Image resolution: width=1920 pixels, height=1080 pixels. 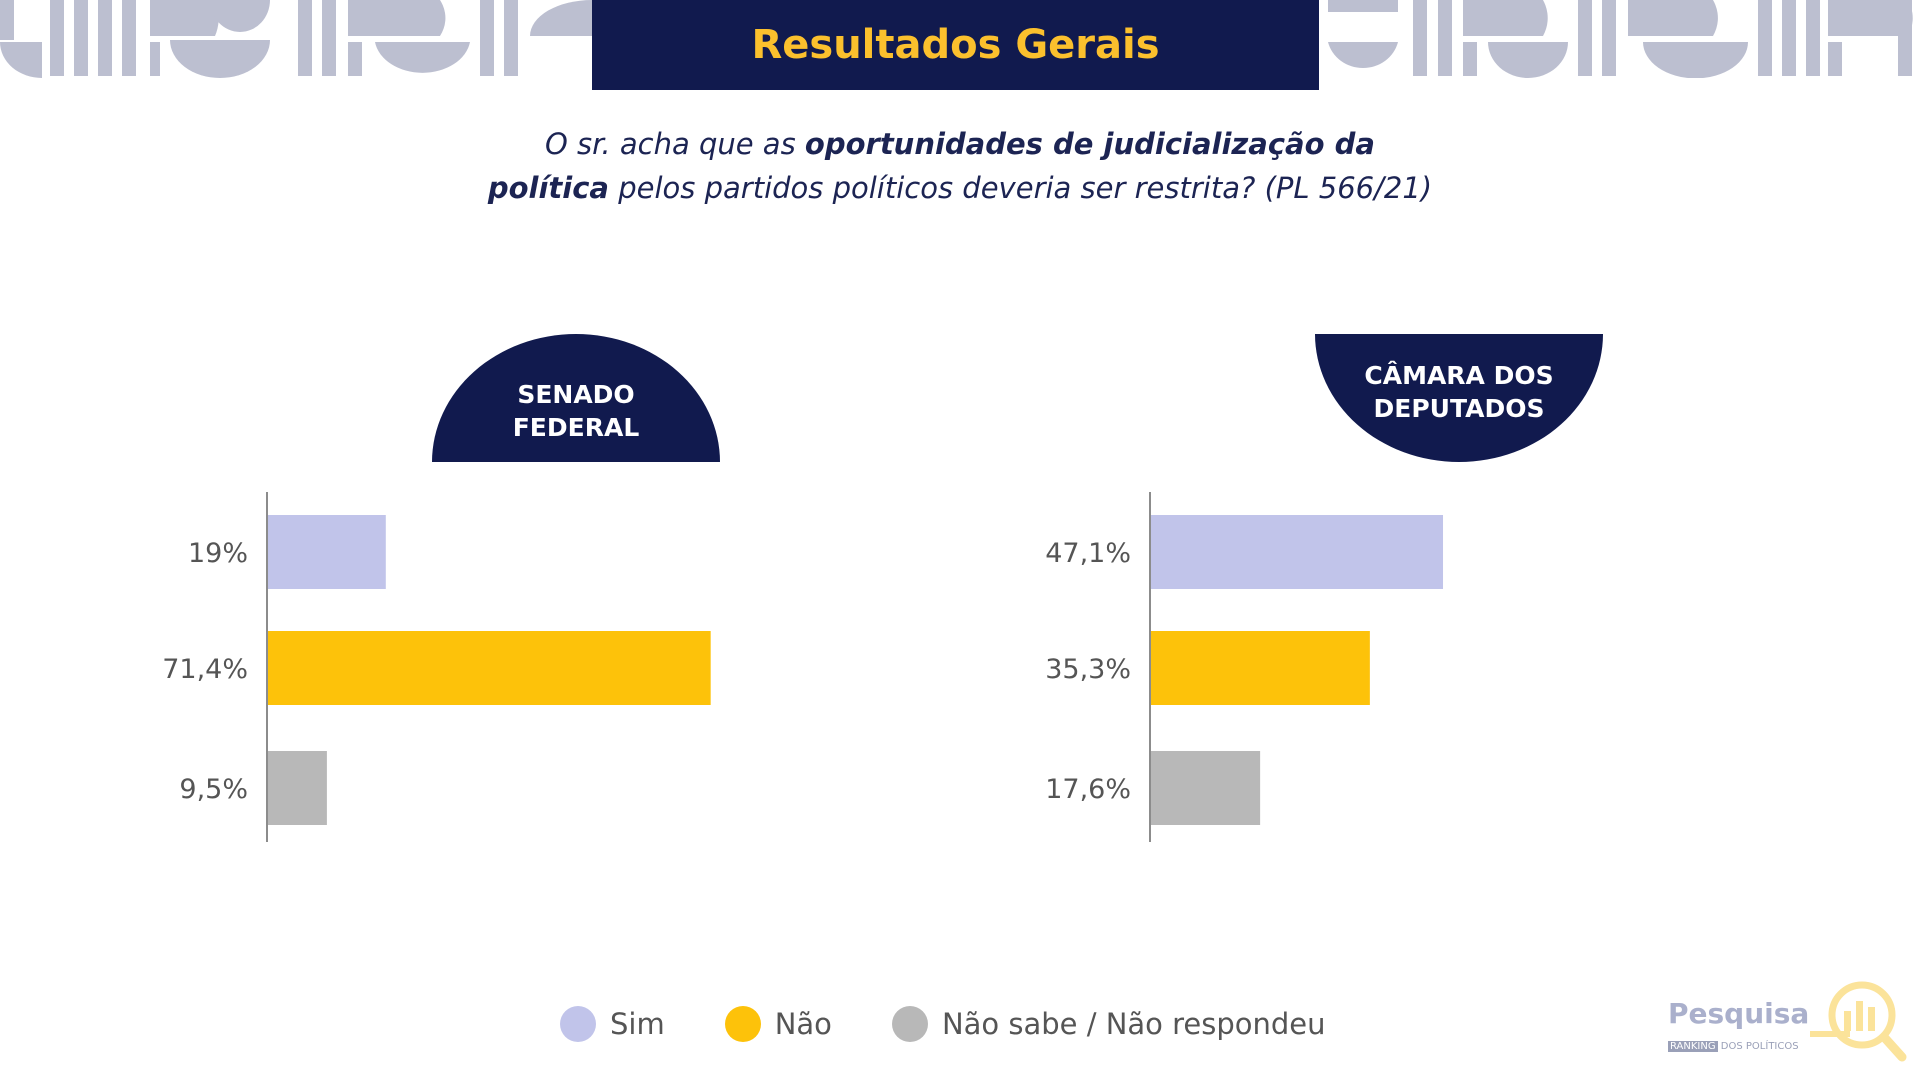 What do you see at coordinates (1459, 392) in the screenshot?
I see `camara-title: CÂMARA DOS DEPUTADOS` at bounding box center [1459, 392].